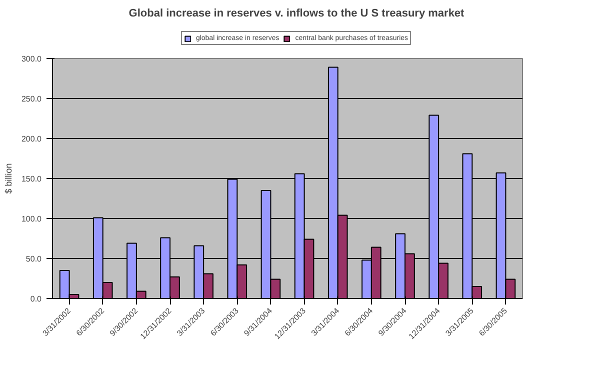  Describe the element at coordinates (34, 259) in the screenshot. I see `y-tick-label: 50.0` at that location.